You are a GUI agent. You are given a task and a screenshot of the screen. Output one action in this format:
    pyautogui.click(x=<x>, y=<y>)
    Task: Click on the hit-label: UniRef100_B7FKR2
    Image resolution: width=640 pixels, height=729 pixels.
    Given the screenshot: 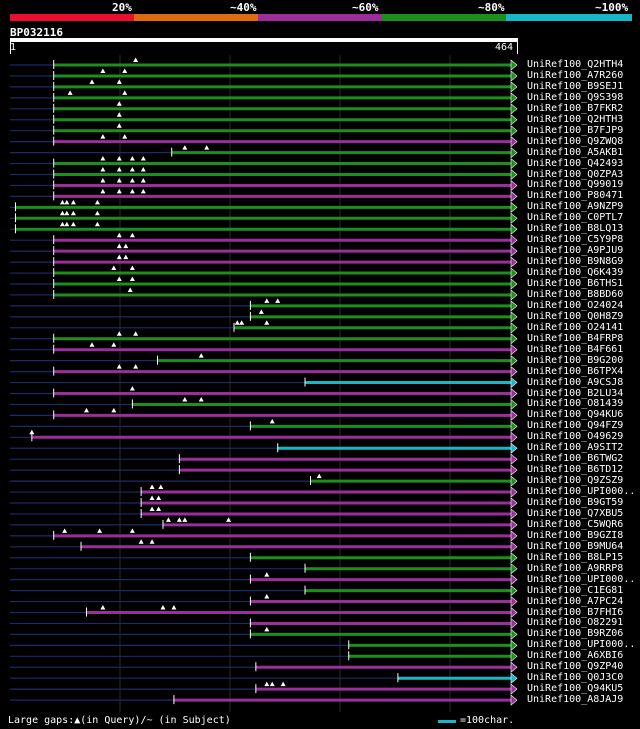 What is the action you would take?
    pyautogui.click(x=575, y=108)
    